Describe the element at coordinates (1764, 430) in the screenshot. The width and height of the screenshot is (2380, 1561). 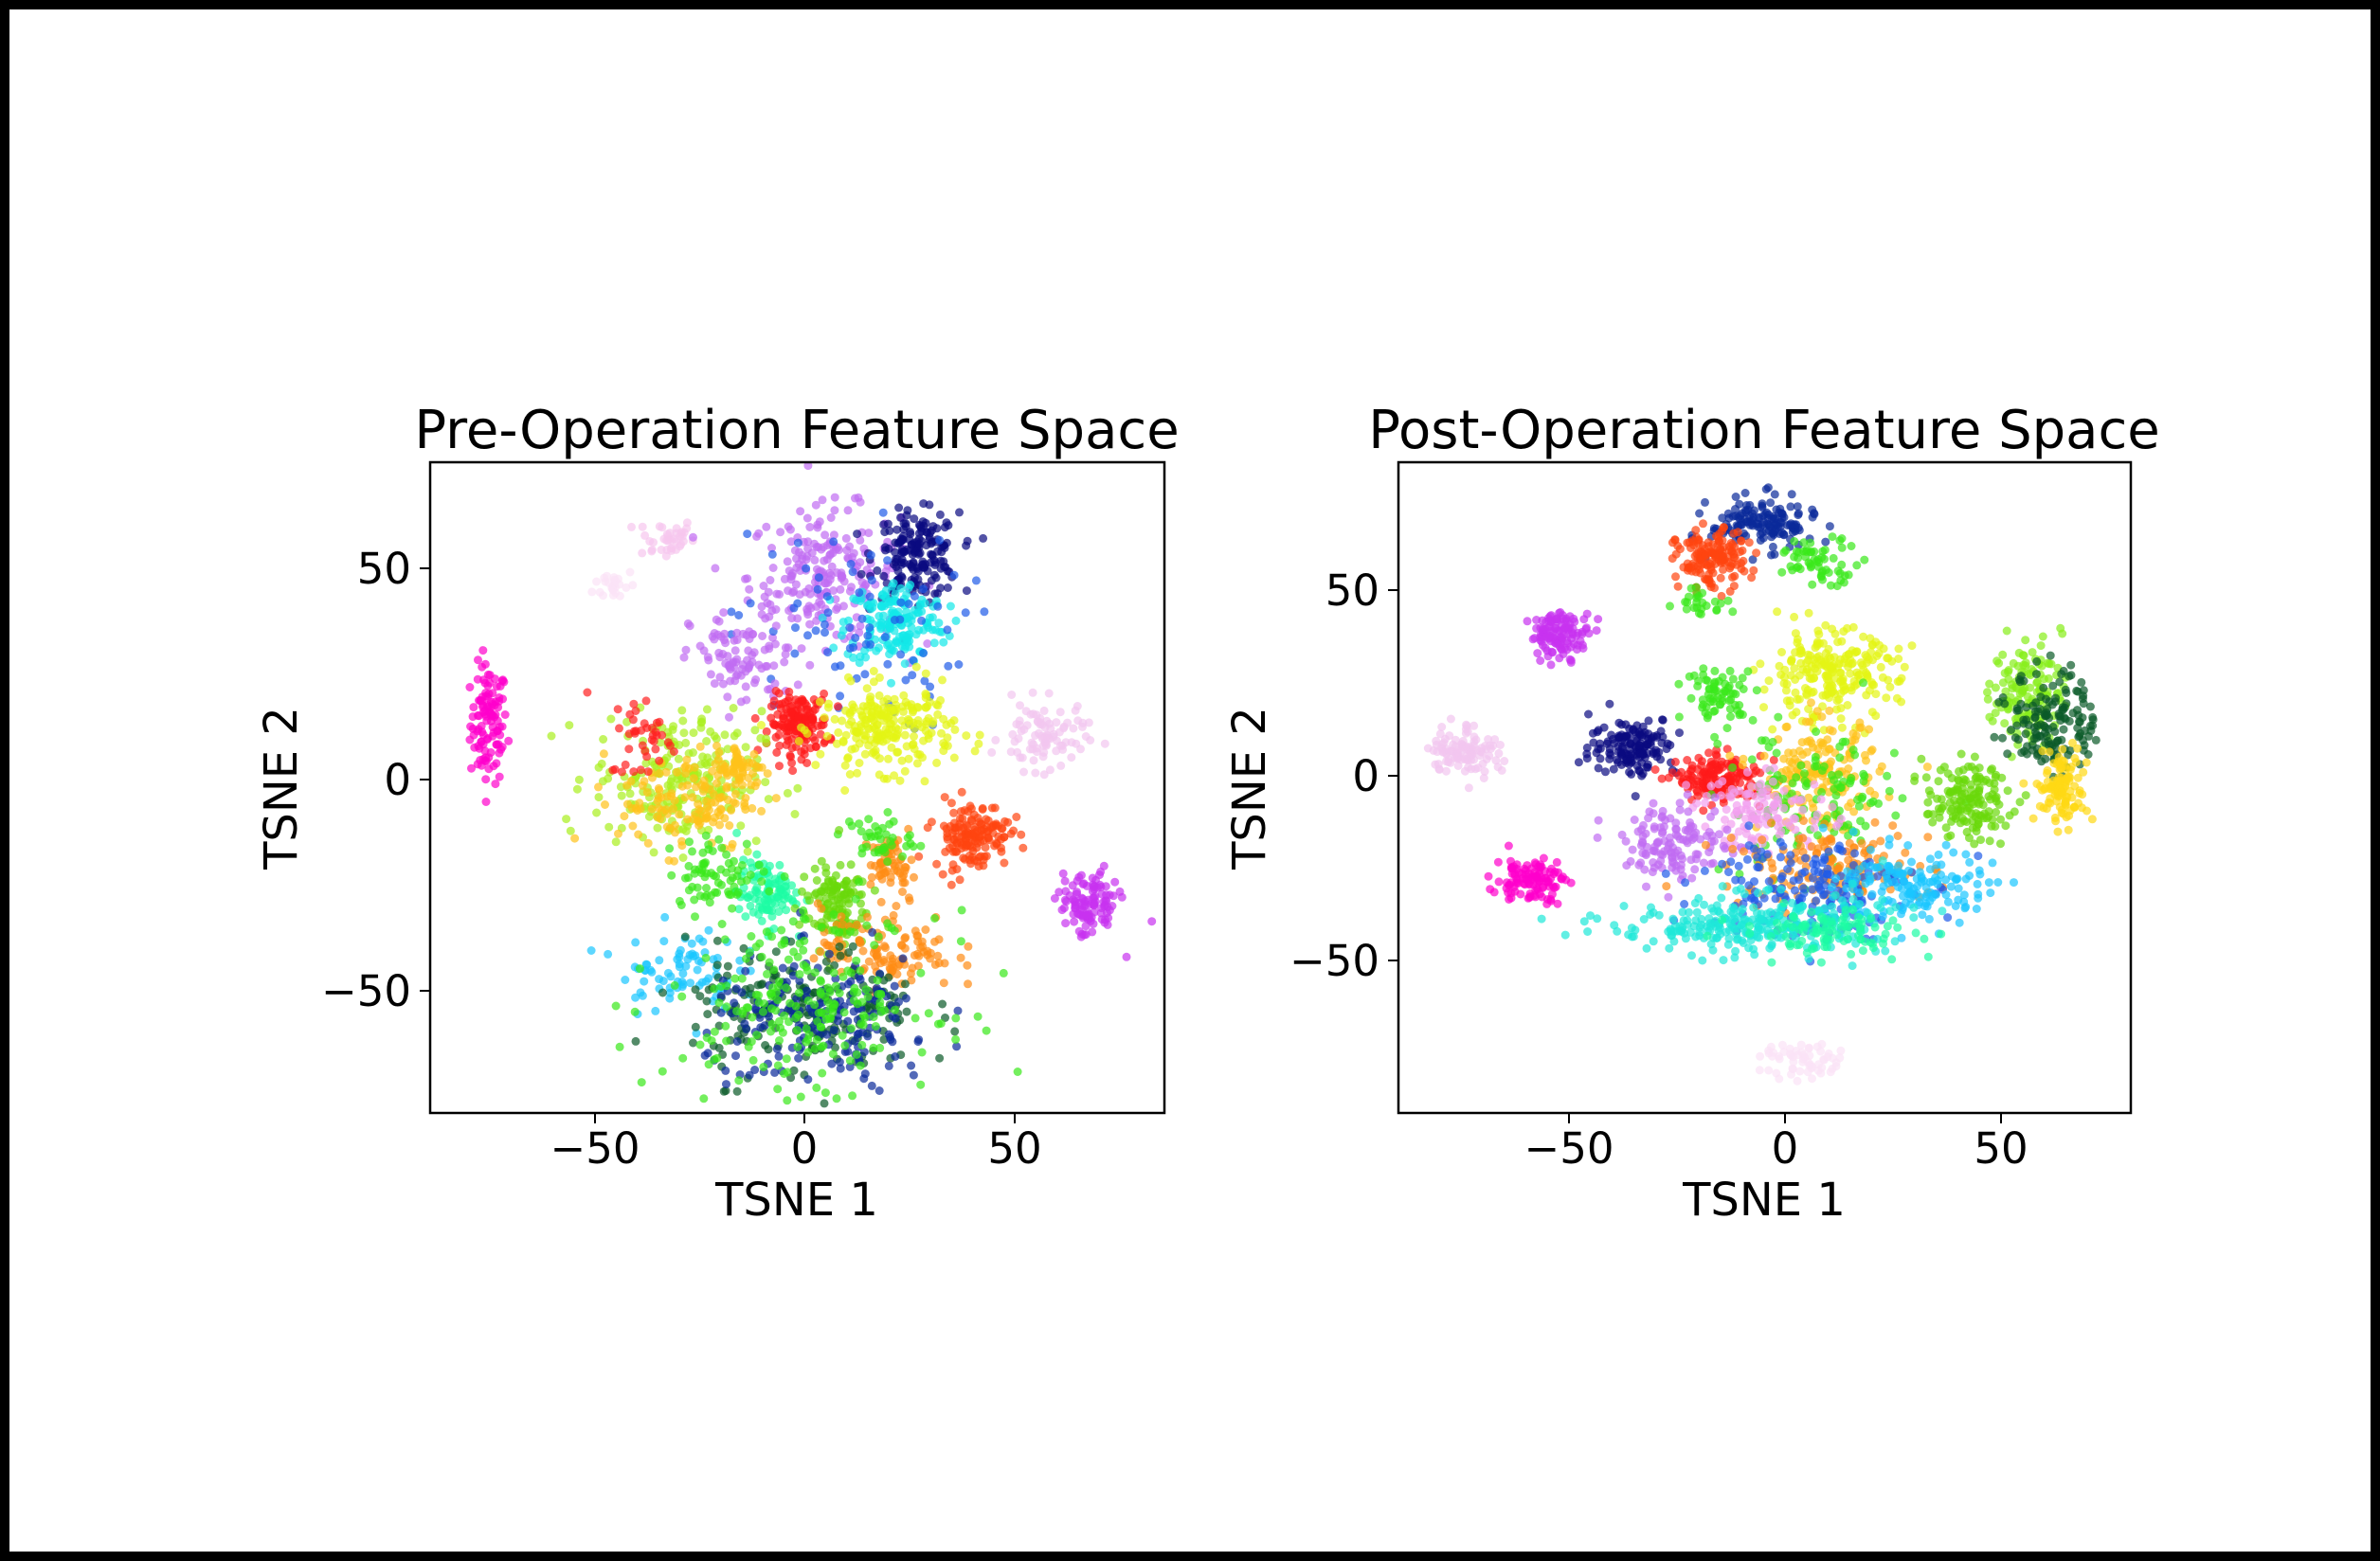
I see `subplot-title: Post-Operation Feature Space` at that location.